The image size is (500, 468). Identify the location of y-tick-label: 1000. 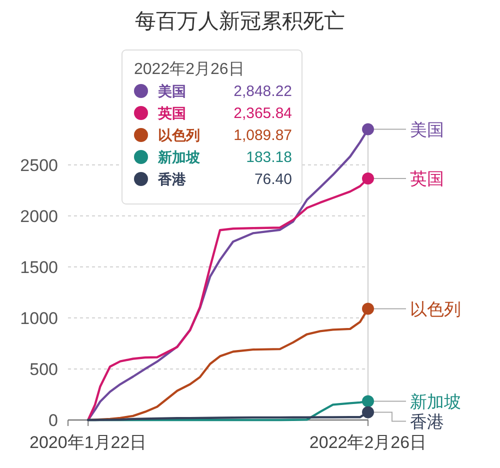
(39, 318).